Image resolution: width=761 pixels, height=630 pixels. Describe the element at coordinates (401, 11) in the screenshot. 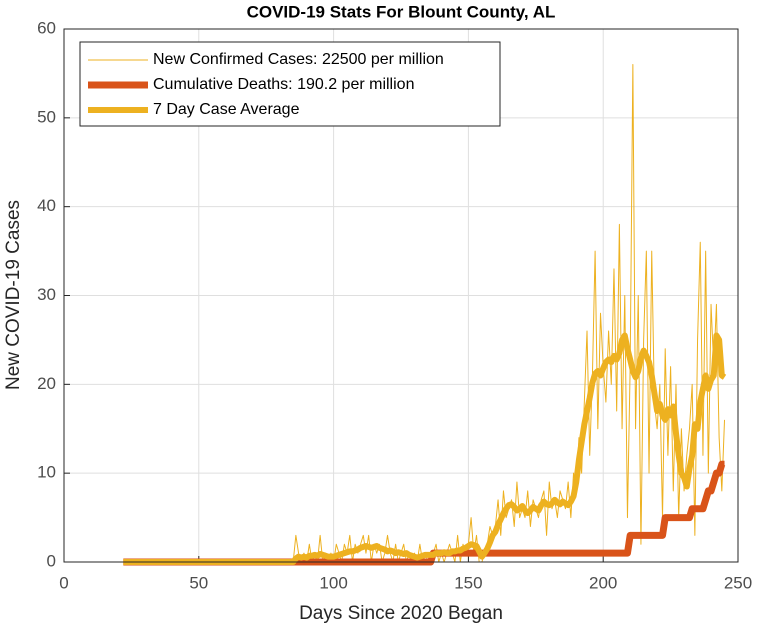

I see `chart-title: COVID-19 Stats For Blount County, AL` at that location.